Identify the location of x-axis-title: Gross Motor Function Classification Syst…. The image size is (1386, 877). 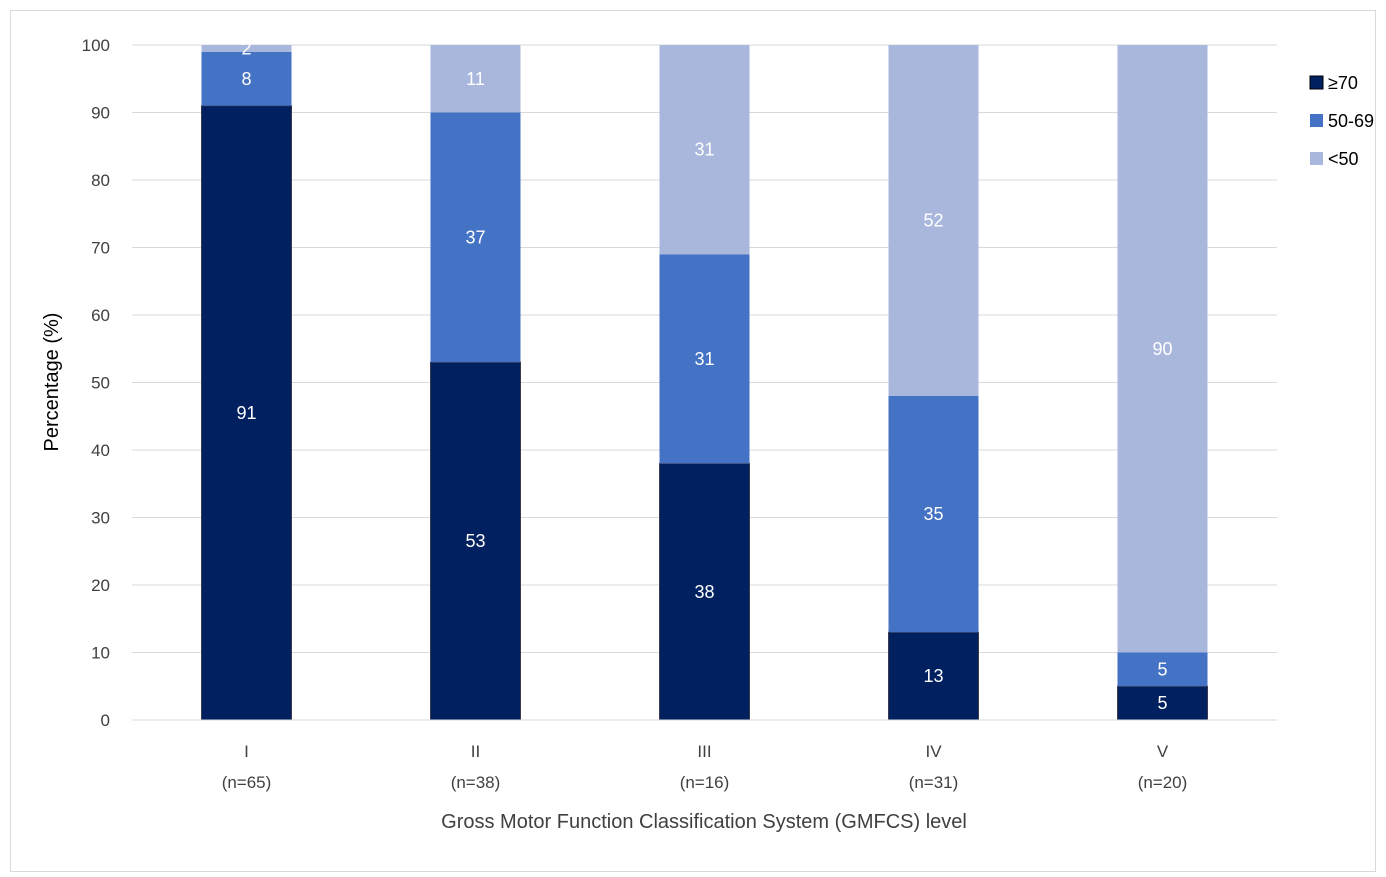
(704, 822).